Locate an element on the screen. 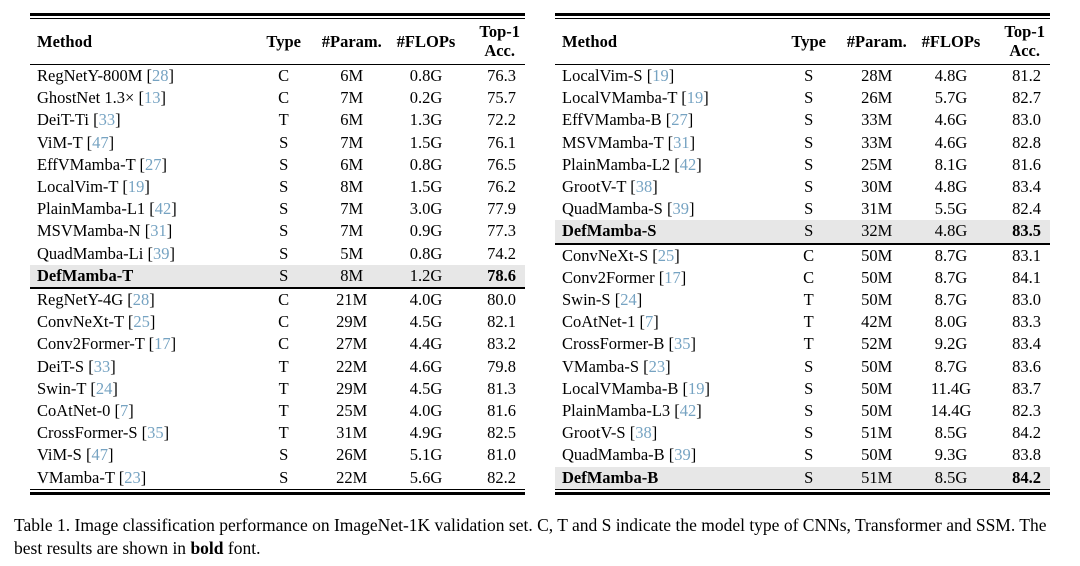  flops-cell: 4.0G is located at coordinates (426, 299).